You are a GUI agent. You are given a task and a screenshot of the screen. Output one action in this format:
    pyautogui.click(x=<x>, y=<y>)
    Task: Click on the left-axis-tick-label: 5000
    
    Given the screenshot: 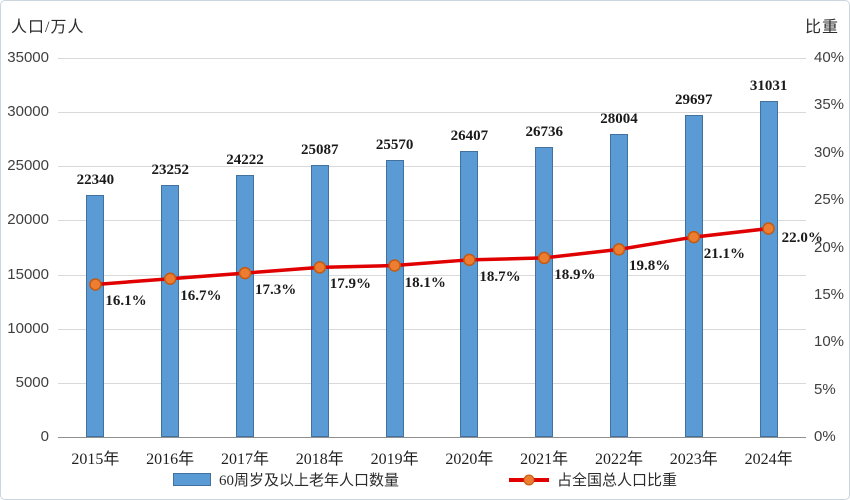 What is the action you would take?
    pyautogui.click(x=32, y=382)
    